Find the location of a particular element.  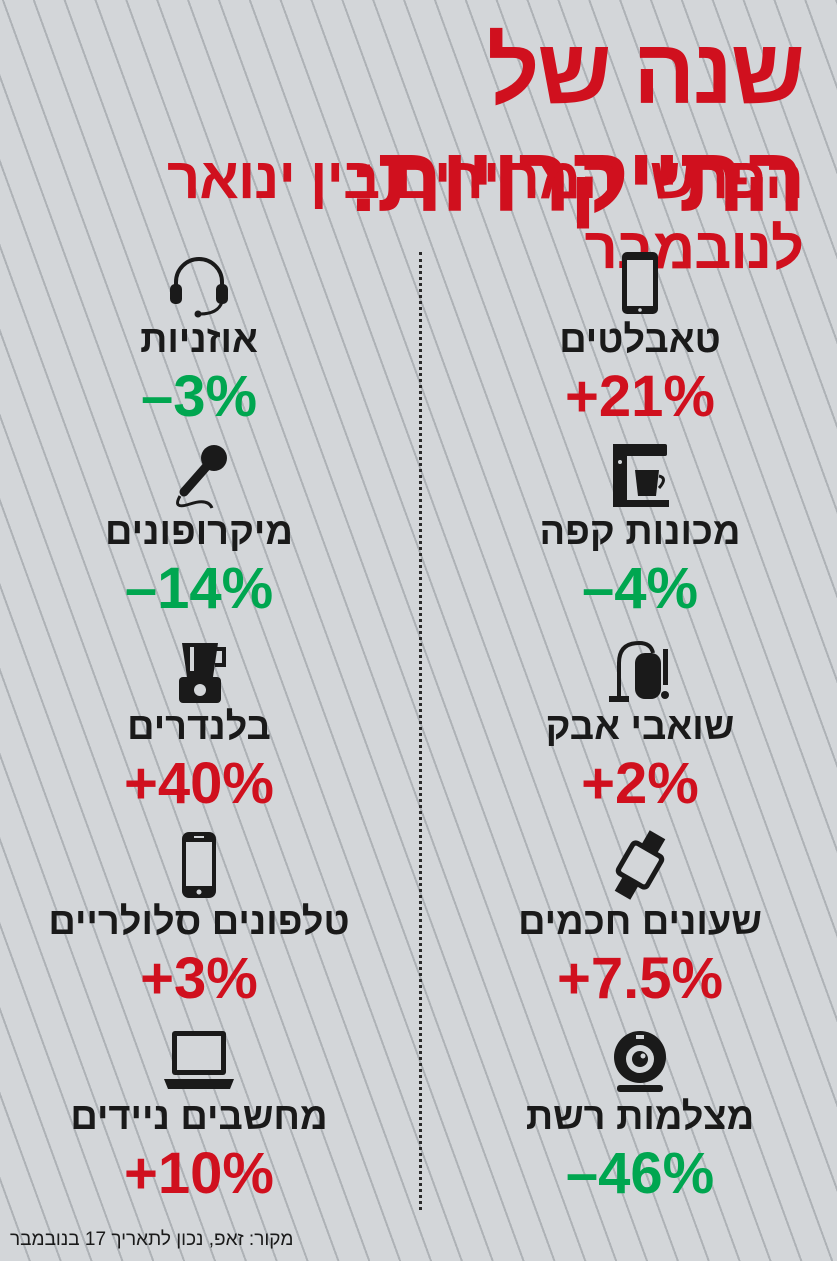

price-item: מצלמות רשת –46% is located at coordinates (640, 1120).